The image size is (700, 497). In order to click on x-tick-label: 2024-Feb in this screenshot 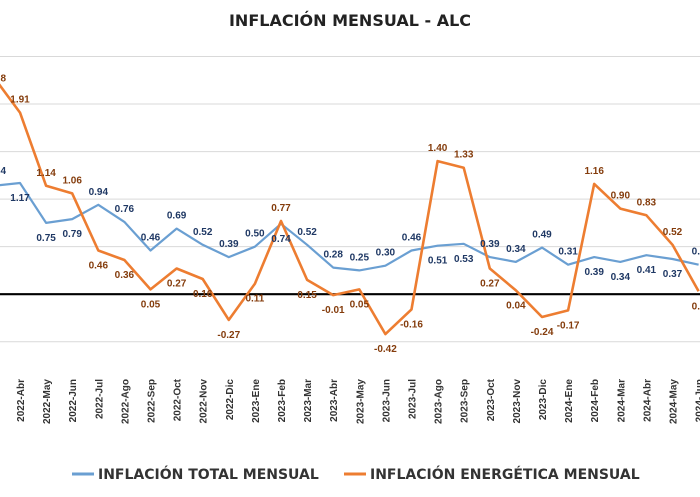, I will do `click(595, 400)`.